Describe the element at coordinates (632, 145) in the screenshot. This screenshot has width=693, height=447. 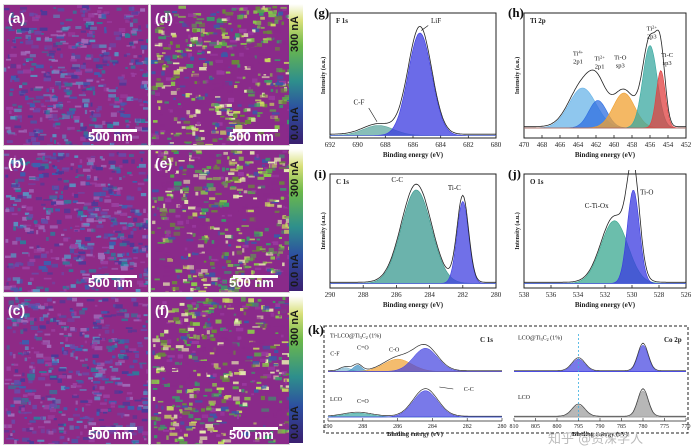
I see `x-tick-label: 458` at that location.